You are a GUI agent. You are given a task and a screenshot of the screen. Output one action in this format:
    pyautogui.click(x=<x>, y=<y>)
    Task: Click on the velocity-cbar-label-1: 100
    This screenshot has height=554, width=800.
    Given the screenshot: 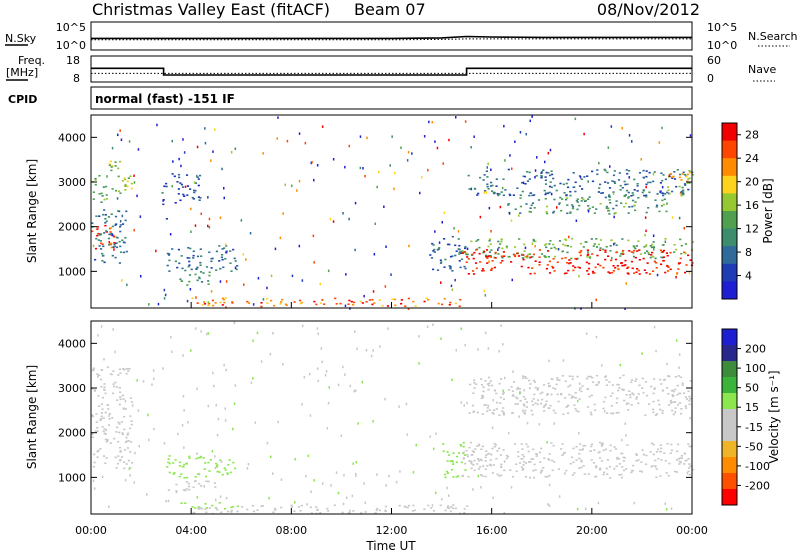 What is the action you would take?
    pyautogui.click(x=755, y=368)
    